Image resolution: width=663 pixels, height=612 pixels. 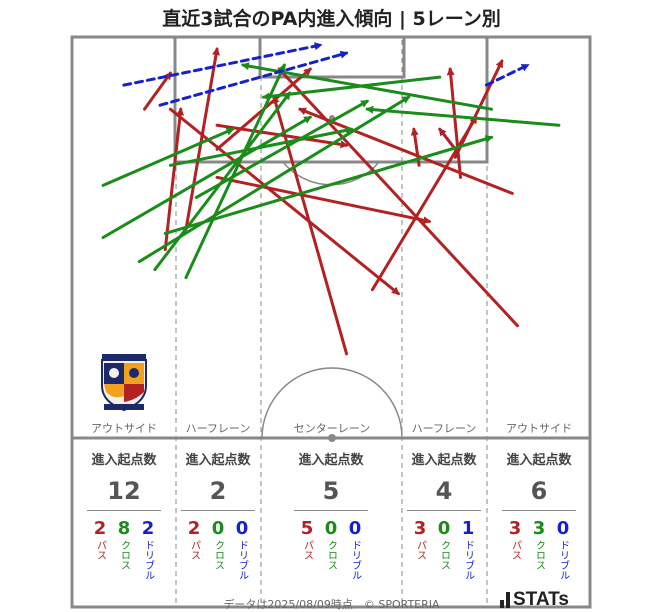 I want to click on lane-stat-center: 進入起点数 5 5 パス 0 クロス 0 ドリブル, so click(x=331, y=515).